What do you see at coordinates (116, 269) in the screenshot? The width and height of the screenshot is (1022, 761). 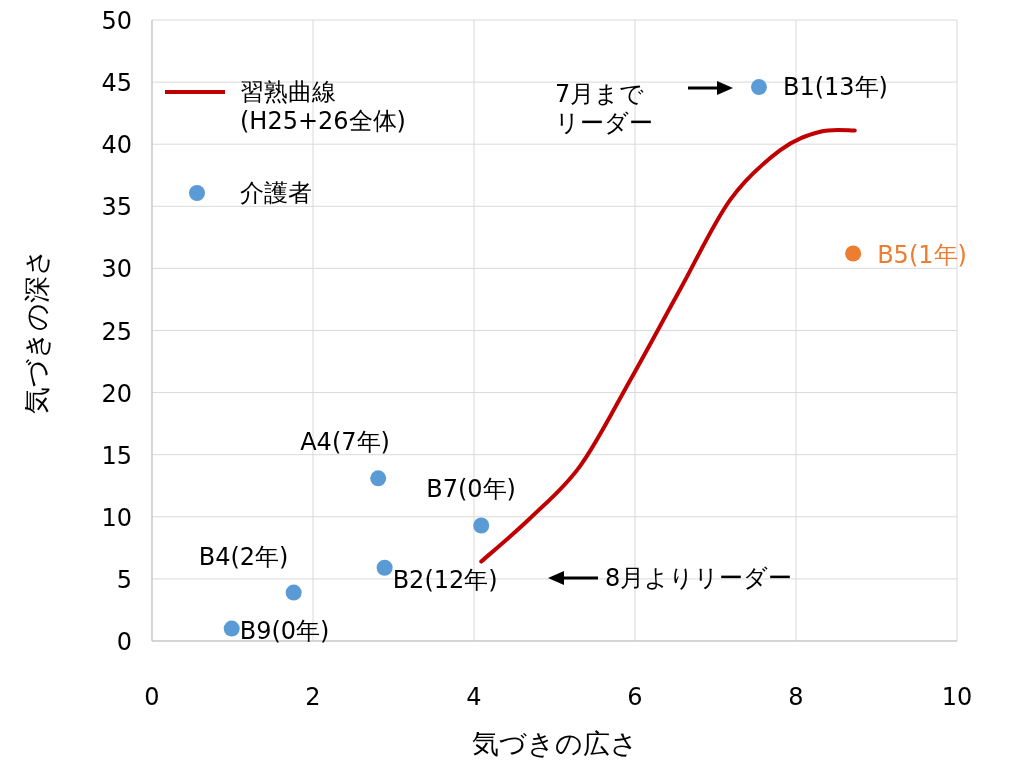 I see `y-tick-label: 30` at bounding box center [116, 269].